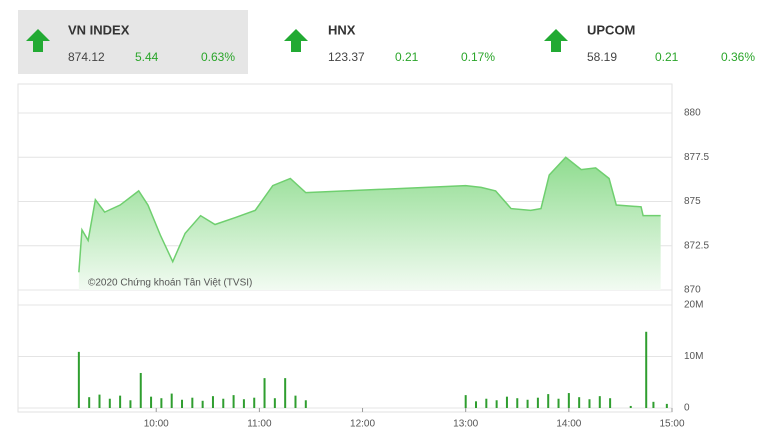 The height and width of the screenshot is (444, 780). What do you see at coordinates (156, 424) in the screenshot?
I see `x-tick-label: 10:00` at bounding box center [156, 424].